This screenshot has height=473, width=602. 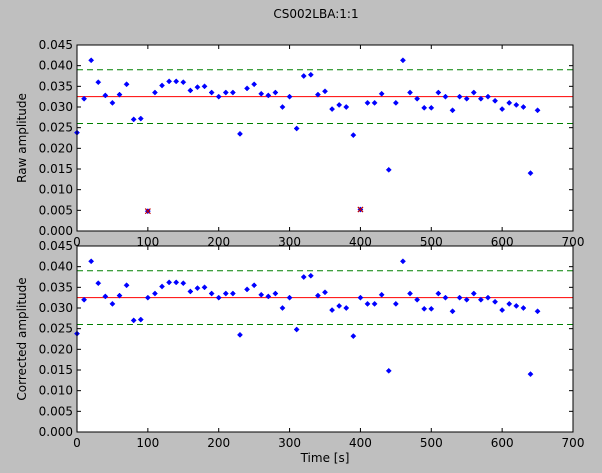 I want to click on x-tick-label: 100, so click(x=147, y=443).